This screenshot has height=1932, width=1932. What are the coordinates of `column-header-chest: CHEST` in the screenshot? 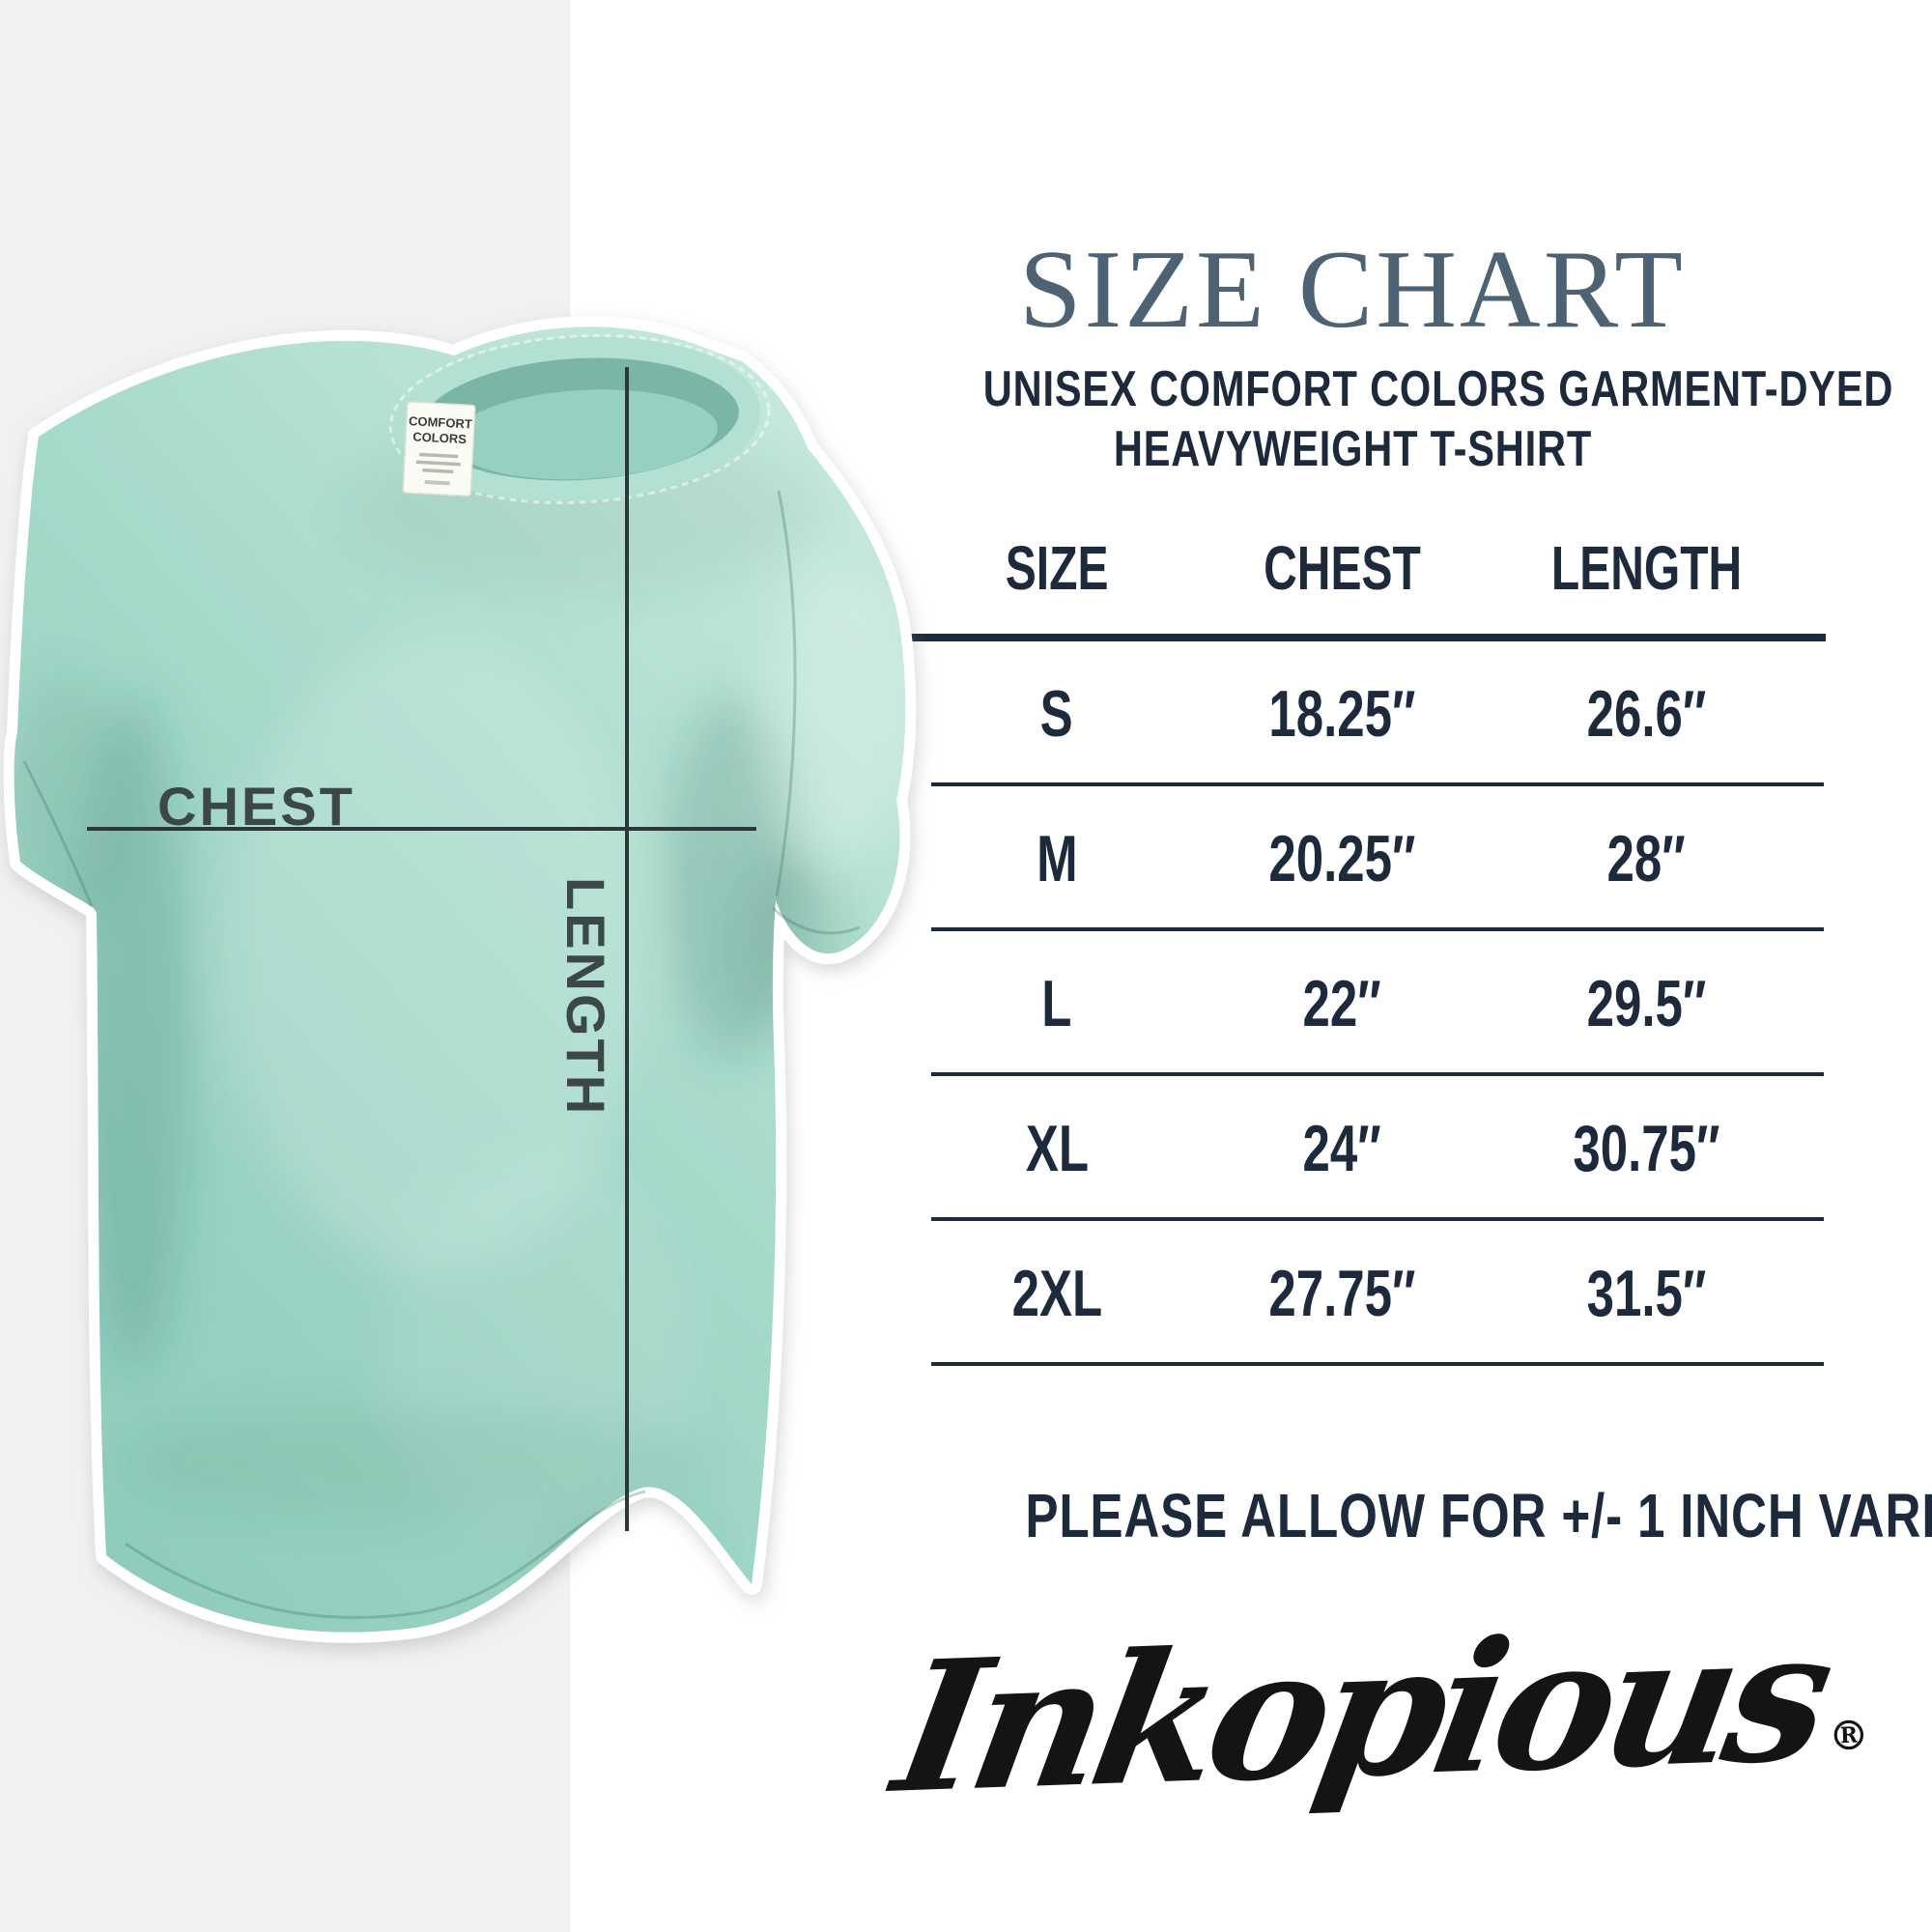 It's located at (1342, 568).